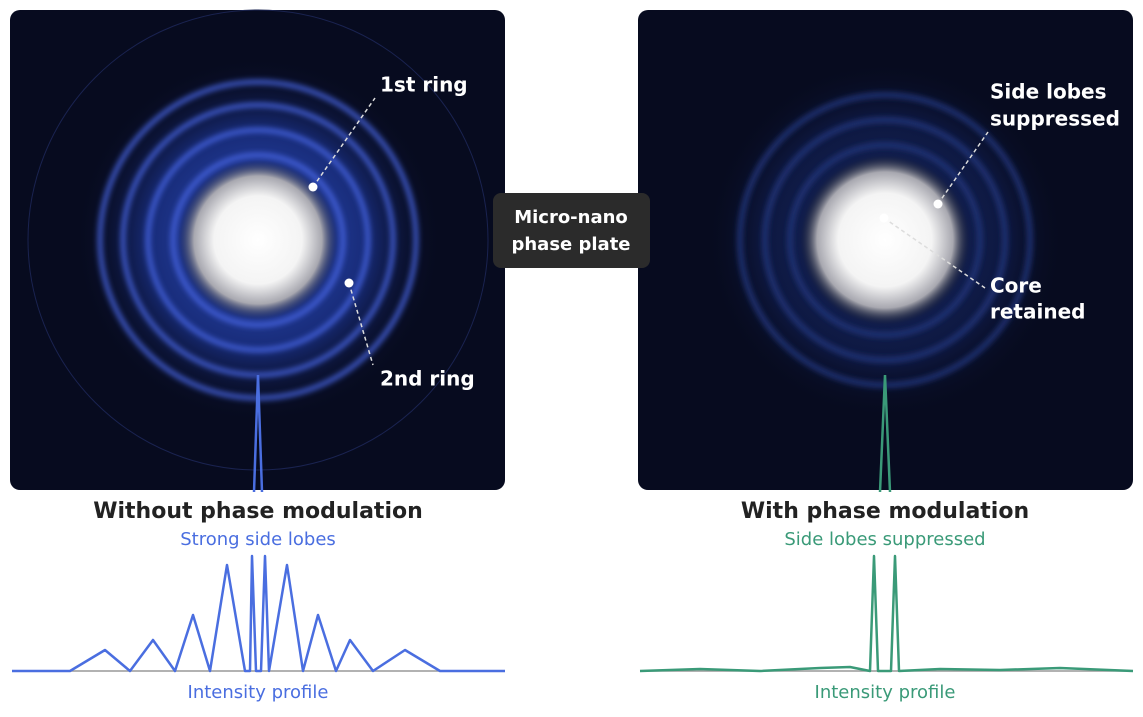 The image size is (1143, 717). What do you see at coordinates (885, 511) in the screenshot?
I see `panel-title: With phase modulation` at bounding box center [885, 511].